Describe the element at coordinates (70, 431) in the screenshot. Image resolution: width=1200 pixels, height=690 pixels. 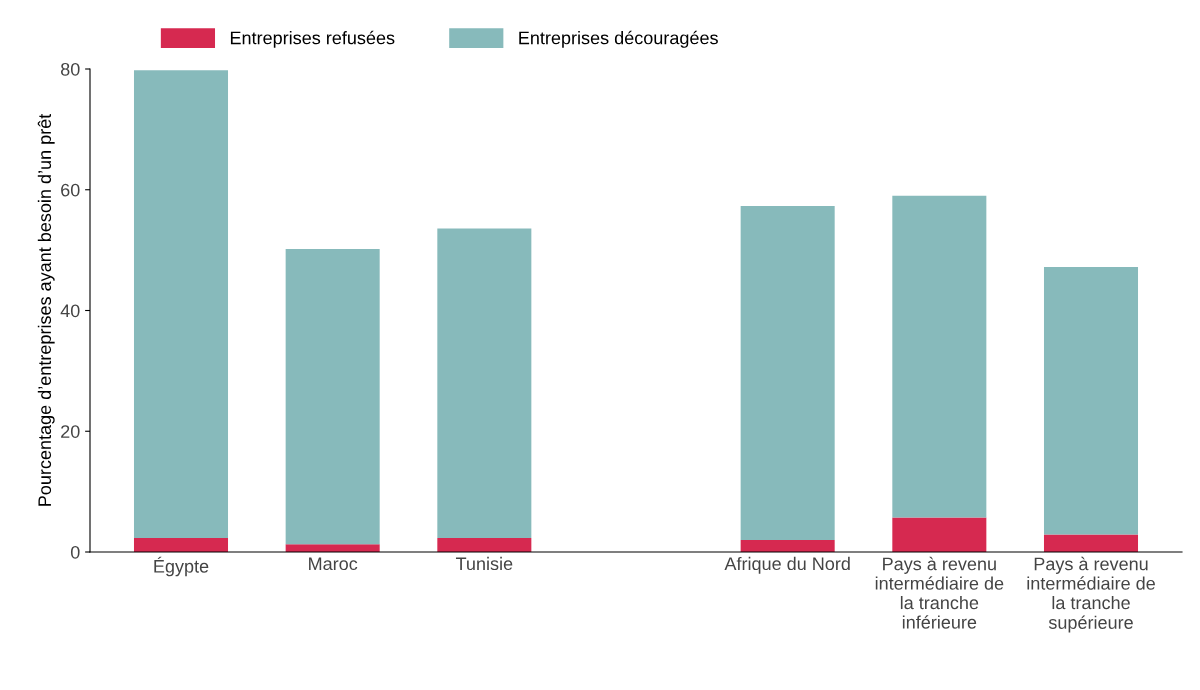
I see `y-tick-label: 20` at that location.